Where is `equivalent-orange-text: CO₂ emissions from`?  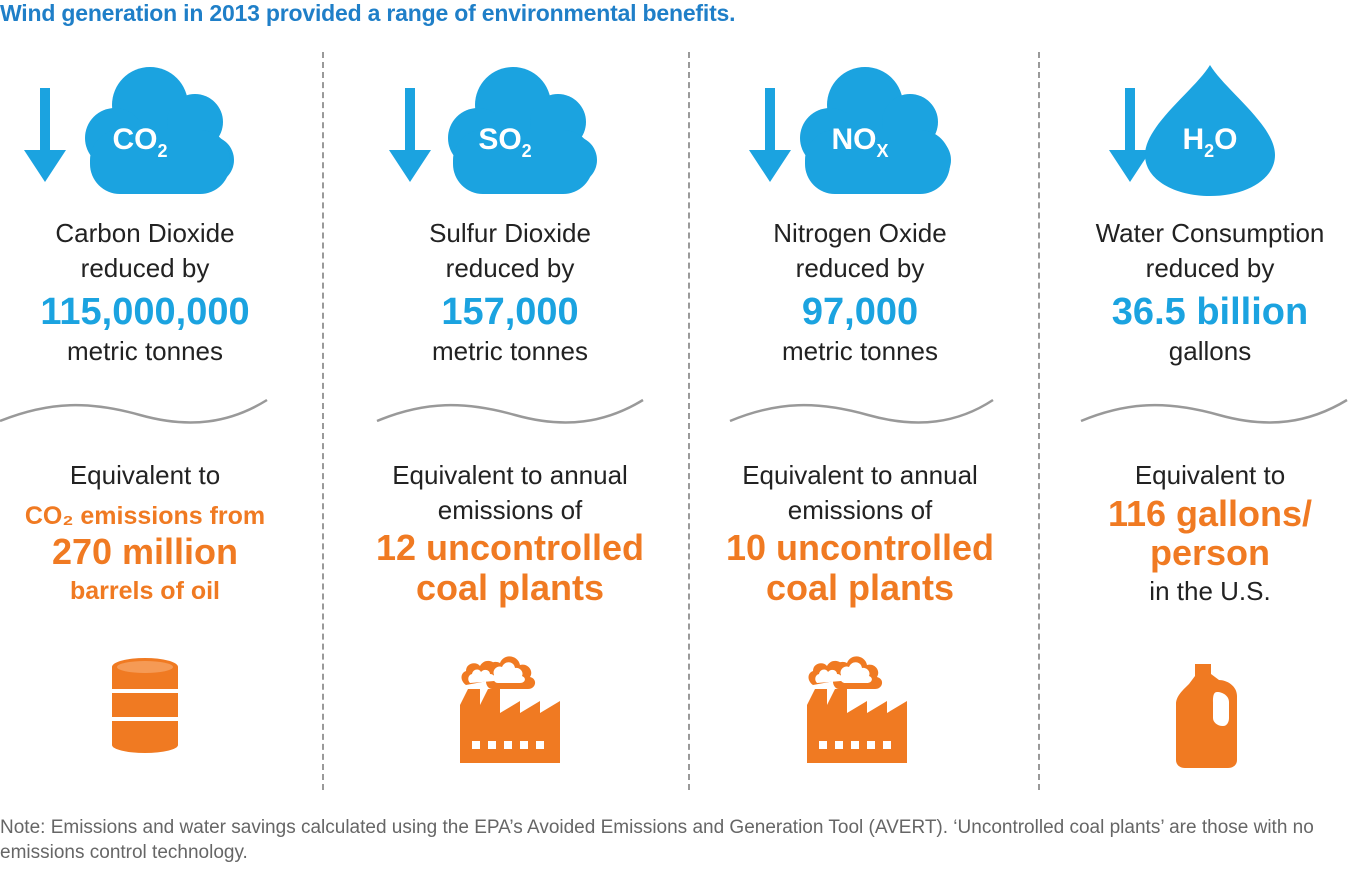 equivalent-orange-text: CO₂ emissions from is located at coordinates (145, 516).